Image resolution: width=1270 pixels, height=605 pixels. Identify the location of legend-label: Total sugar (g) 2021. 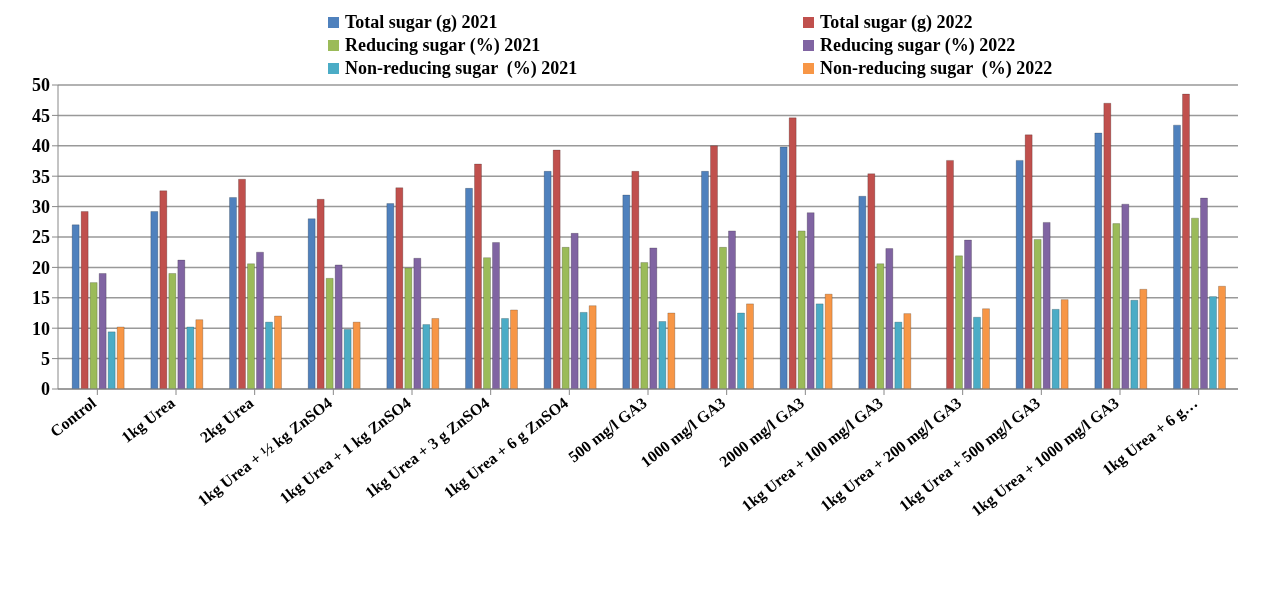
(421, 22).